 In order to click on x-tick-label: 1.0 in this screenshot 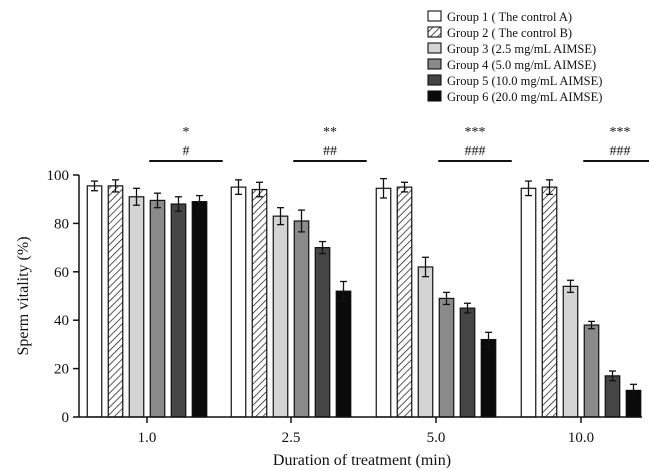, I will do `click(147, 438)`.